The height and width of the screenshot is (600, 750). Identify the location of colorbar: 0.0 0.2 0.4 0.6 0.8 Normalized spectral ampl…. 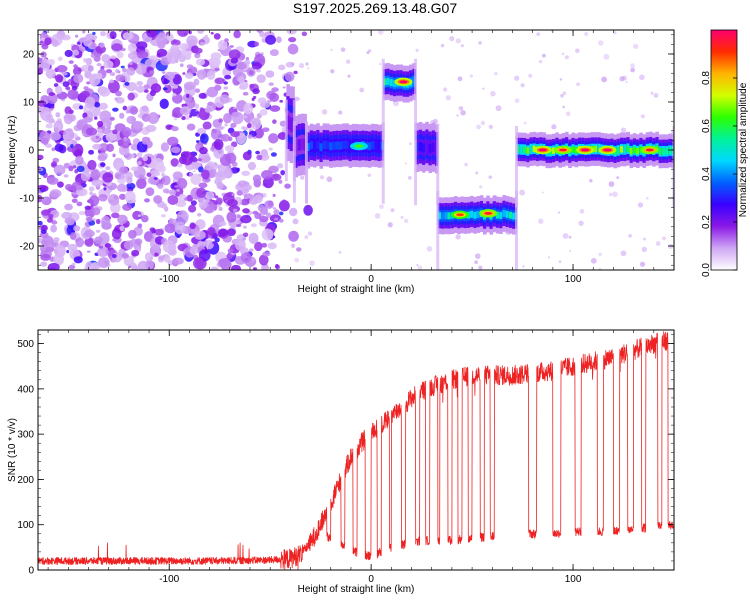
(725, 153).